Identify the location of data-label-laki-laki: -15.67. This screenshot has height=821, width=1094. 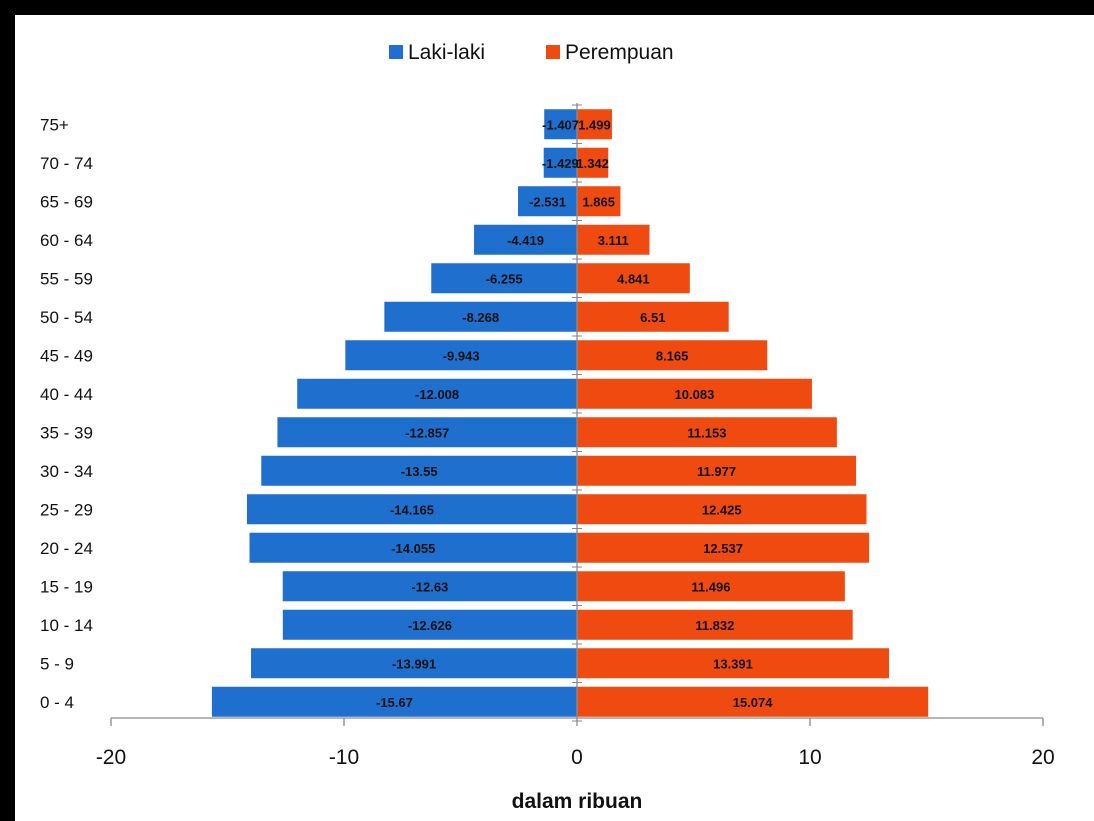
(394, 702).